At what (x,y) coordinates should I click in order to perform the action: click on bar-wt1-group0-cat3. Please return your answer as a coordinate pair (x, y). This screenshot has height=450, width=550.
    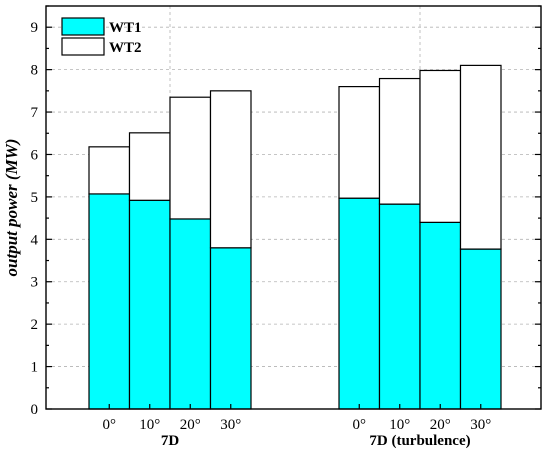
    Looking at the image, I should click on (230, 328).